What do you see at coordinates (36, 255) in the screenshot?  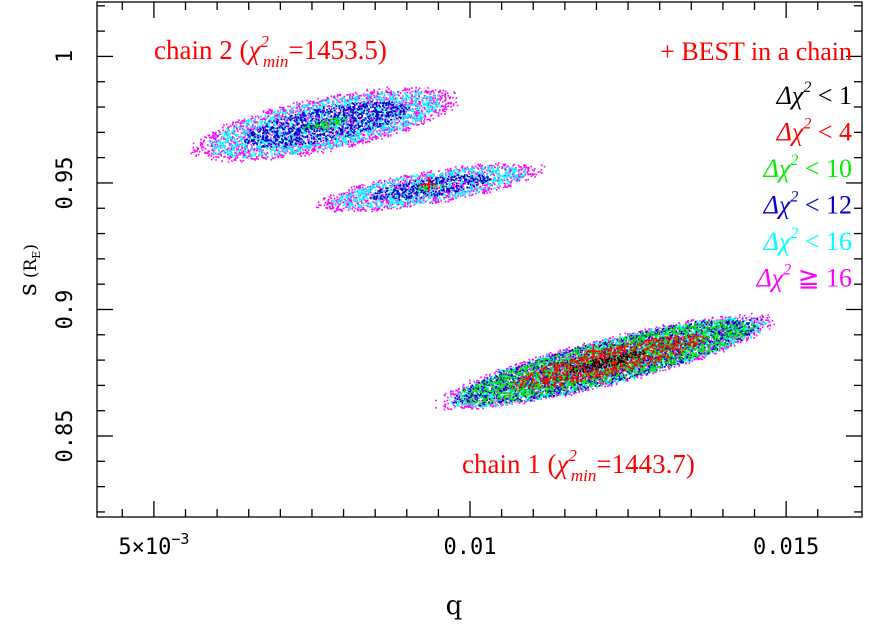 I see `y-axis-label-subscript: E` at bounding box center [36, 255].